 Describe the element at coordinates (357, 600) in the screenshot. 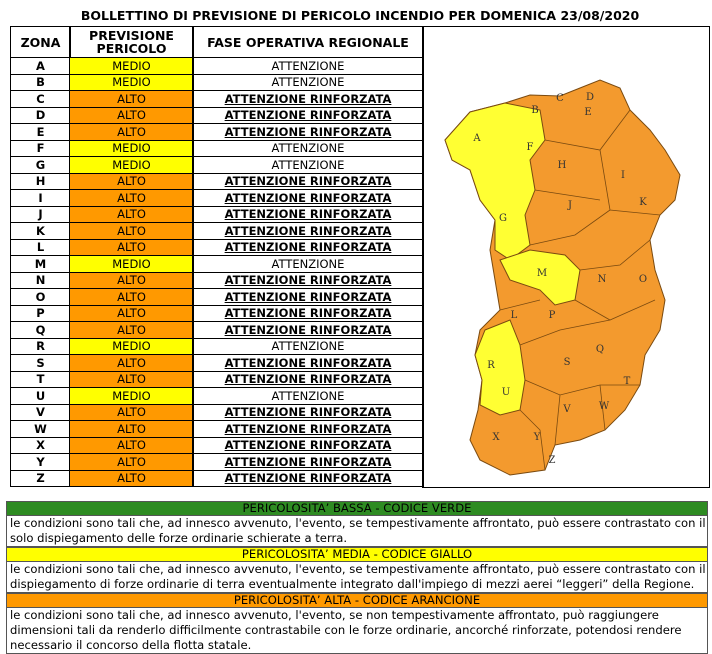

I see `legend-heading: PERICOLOSITA’ ALTA - CODICE ARANCIONE` at that location.